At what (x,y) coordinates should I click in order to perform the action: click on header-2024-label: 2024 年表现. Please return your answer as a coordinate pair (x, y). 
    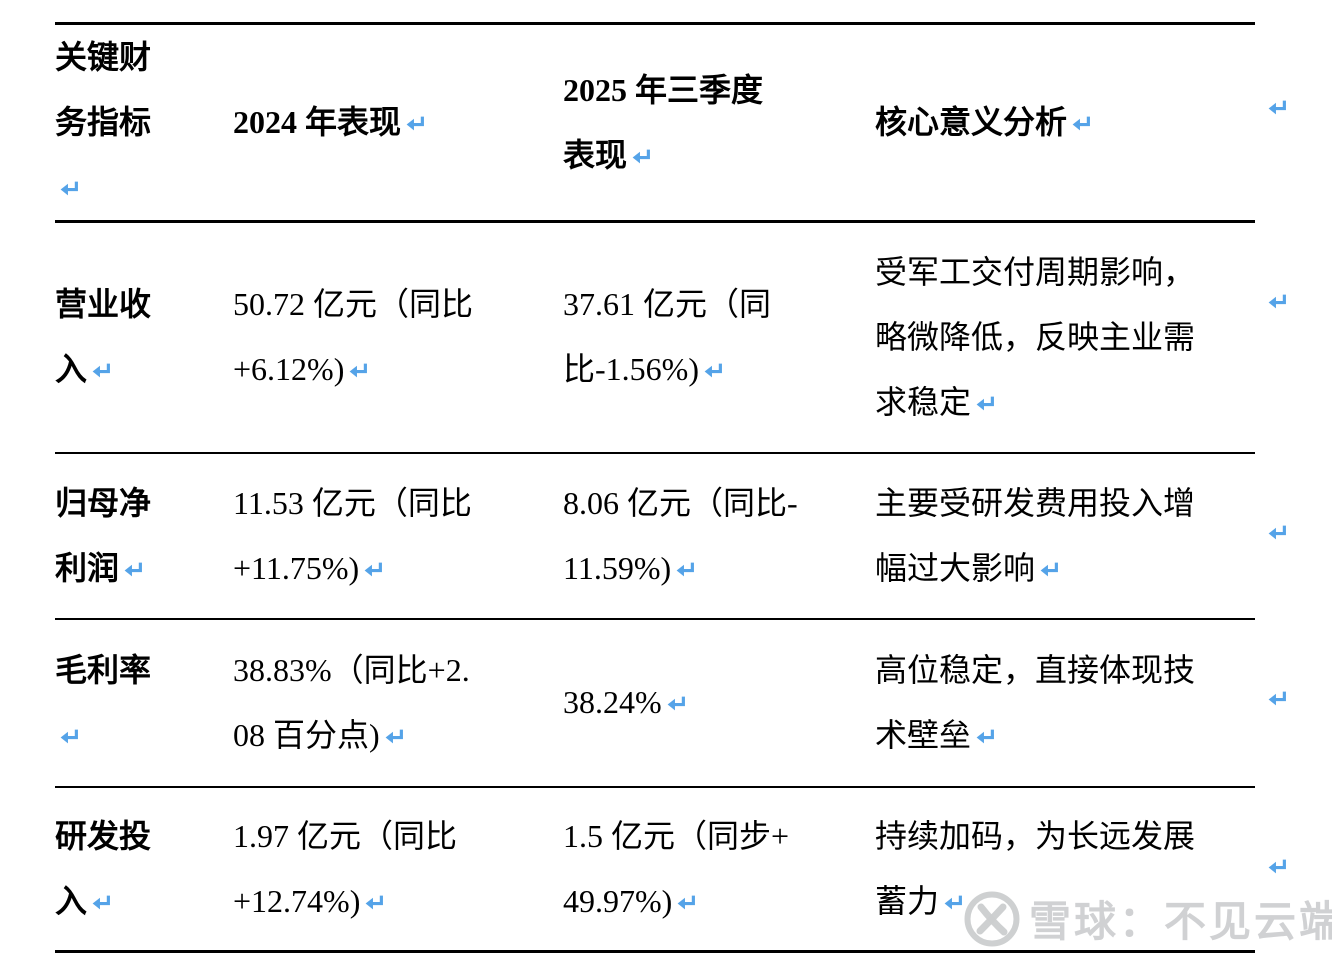
    Looking at the image, I should click on (317, 122).